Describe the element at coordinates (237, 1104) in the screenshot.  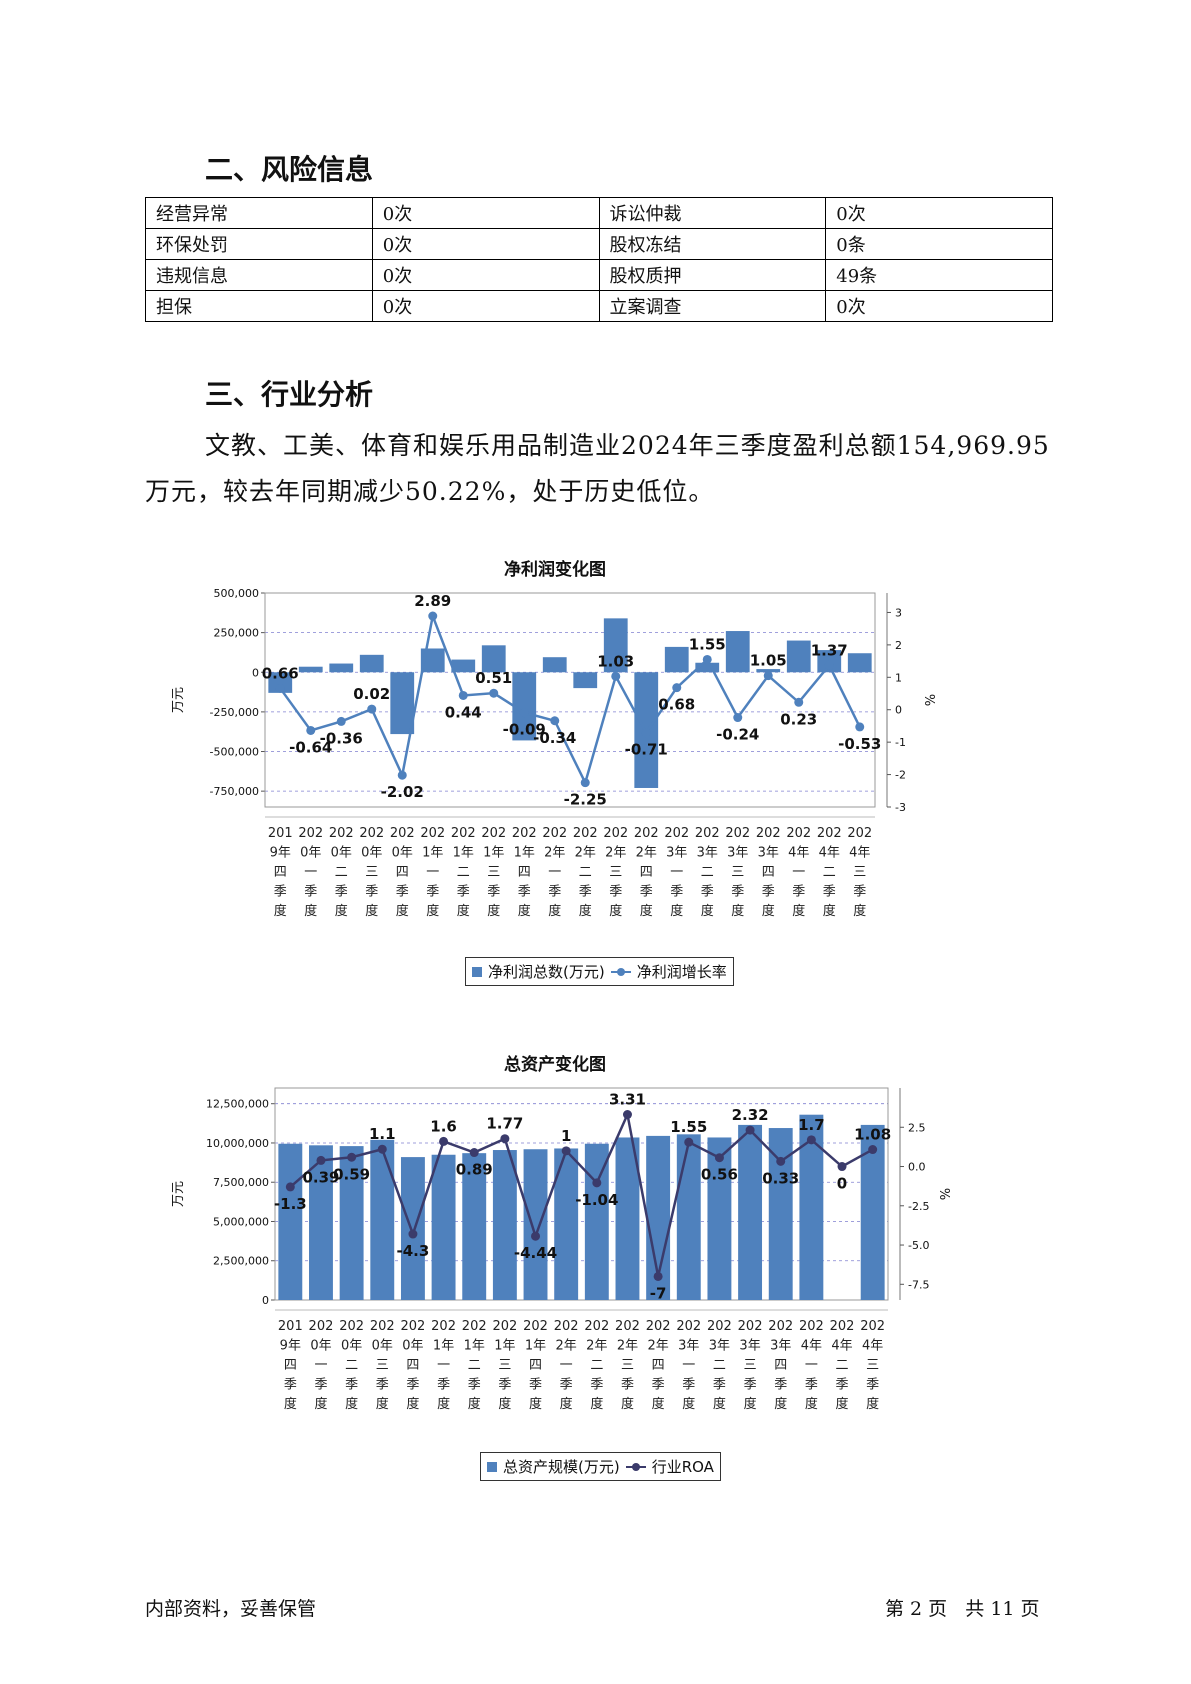
I see `y-tick-label: 12,500,000` at that location.